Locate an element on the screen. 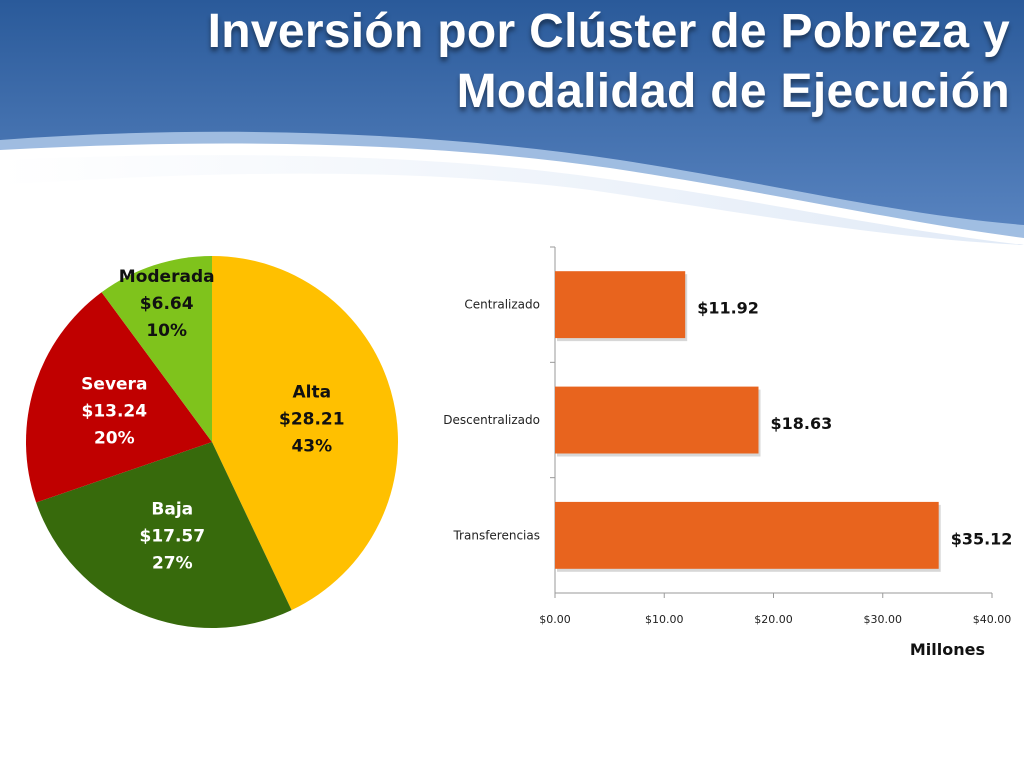 The width and height of the screenshot is (1024, 768). pie-slice-baja is located at coordinates (164, 535).